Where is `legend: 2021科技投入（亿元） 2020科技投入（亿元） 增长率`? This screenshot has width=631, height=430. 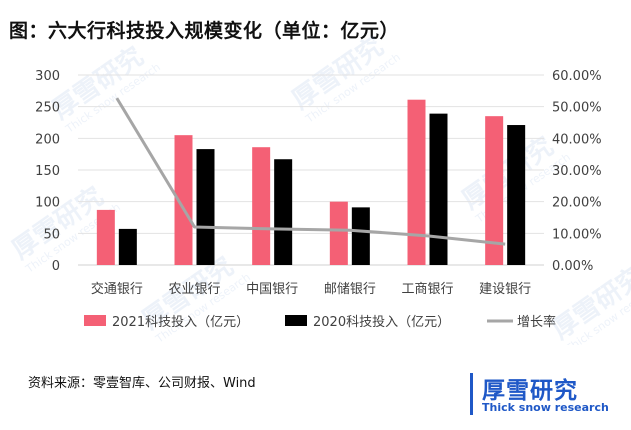 legend: 2021科技投入（亿元） 2020科技投入（亿元） 增长率 is located at coordinates (320, 322).